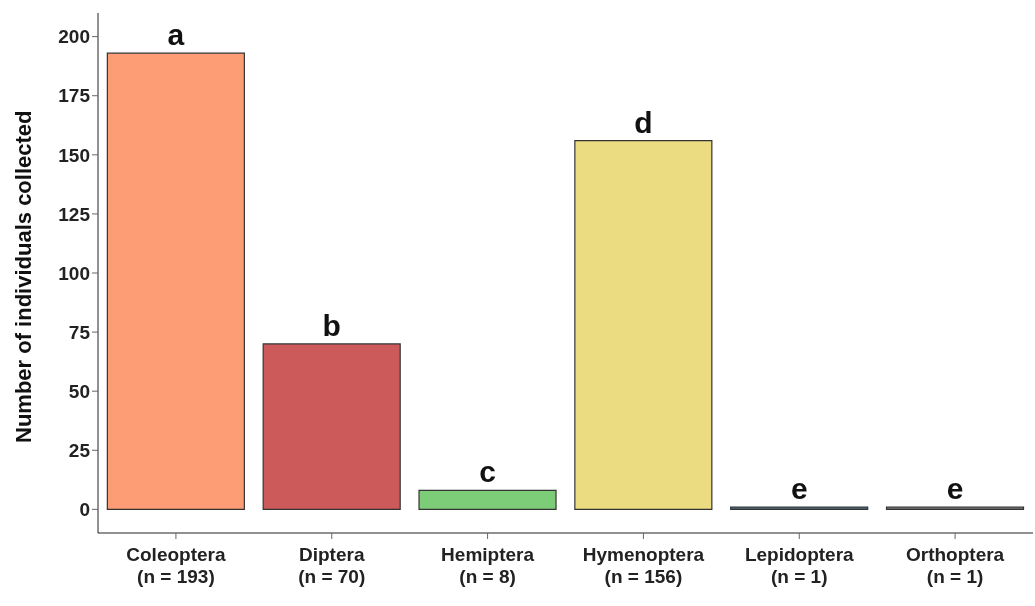  Describe the element at coordinates (74, 155) in the screenshot. I see `y-tick-label: 150` at that location.